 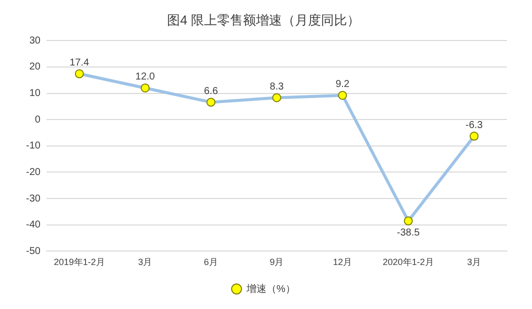 What do you see at coordinates (35, 93) in the screenshot?
I see `y-tick-label: 10` at bounding box center [35, 93].